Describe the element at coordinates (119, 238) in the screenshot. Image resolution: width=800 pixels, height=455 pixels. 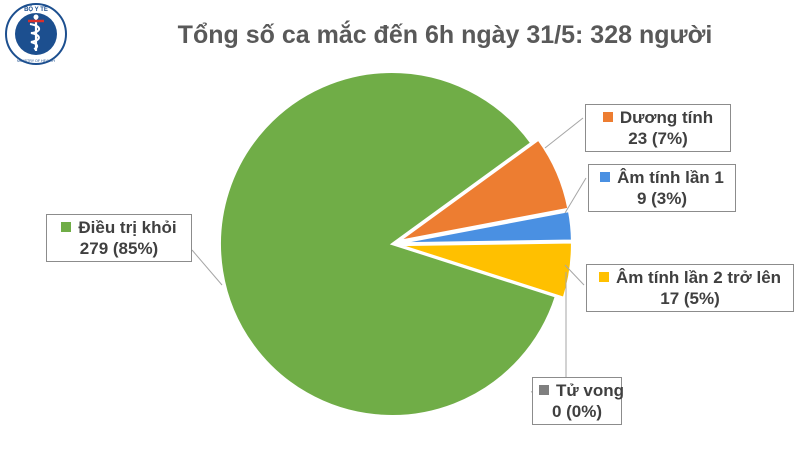
I see `data-label-dieu-tri-khoi: Điều trị khỏi 279 (85%)` at that location.